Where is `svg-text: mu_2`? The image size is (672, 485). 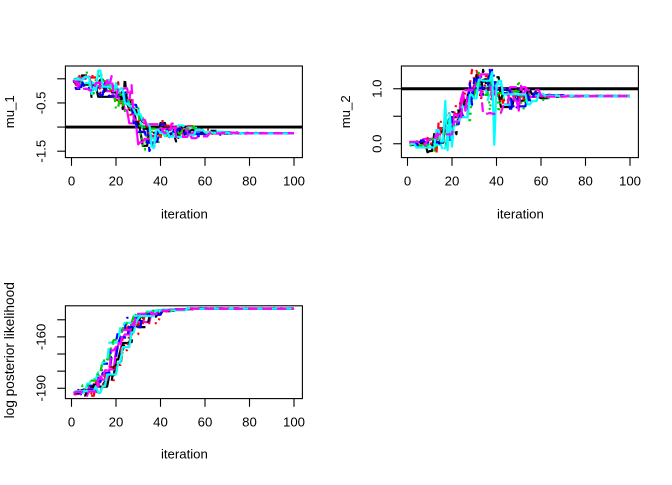
svg-text: mu_2 is located at coordinates (345, 111).